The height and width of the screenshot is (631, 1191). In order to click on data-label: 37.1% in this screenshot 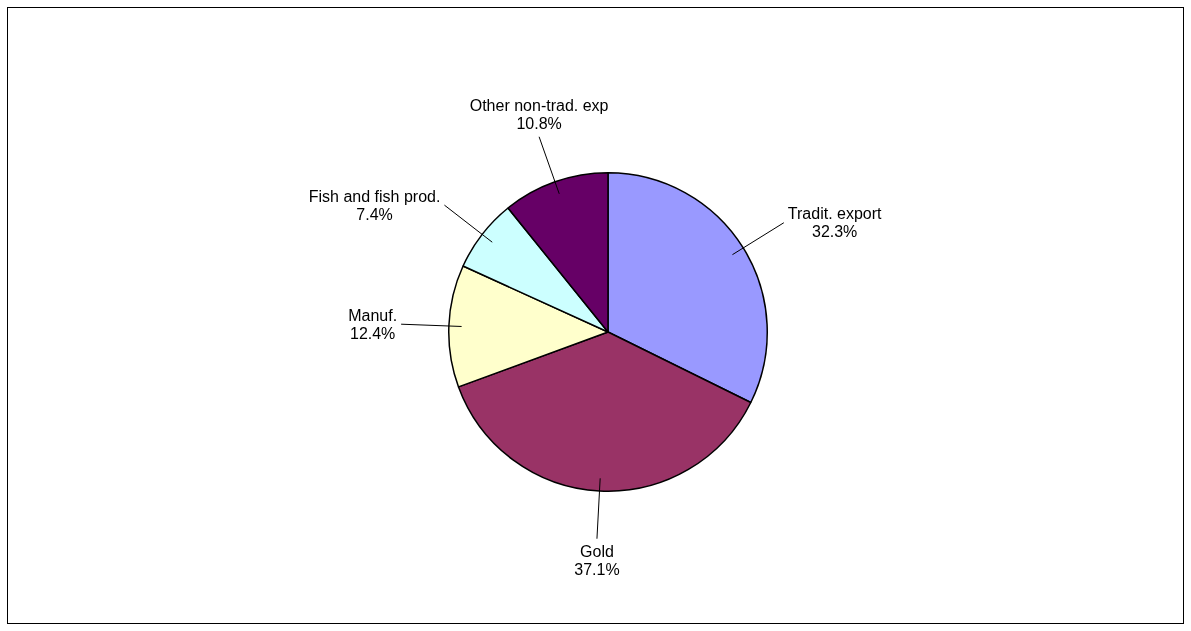, I will do `click(597, 570)`.